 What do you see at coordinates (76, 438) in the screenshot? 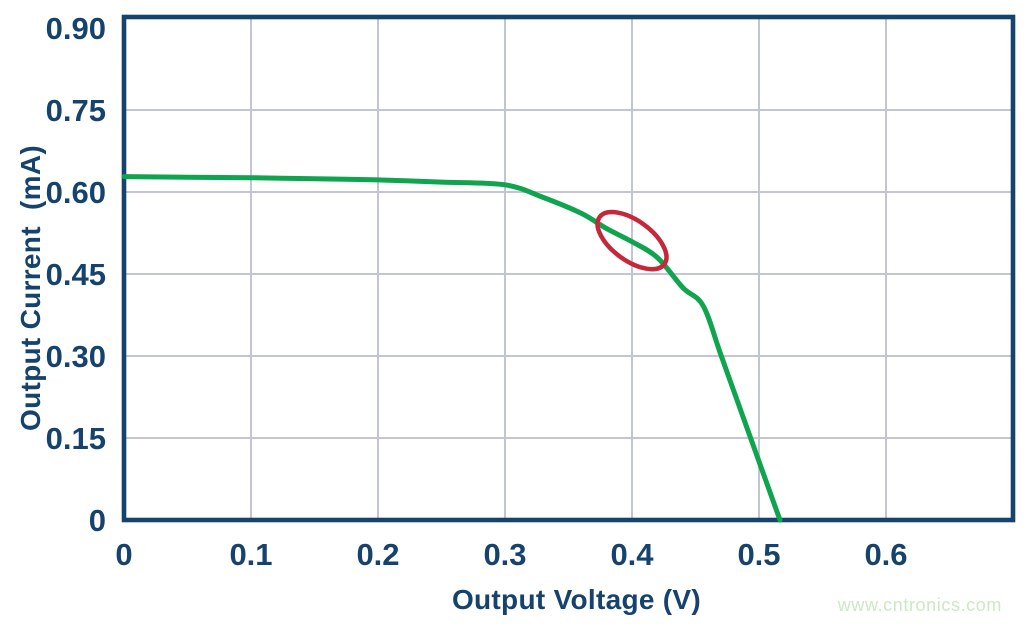
I see `y-tick-label: 0.15` at bounding box center [76, 438].